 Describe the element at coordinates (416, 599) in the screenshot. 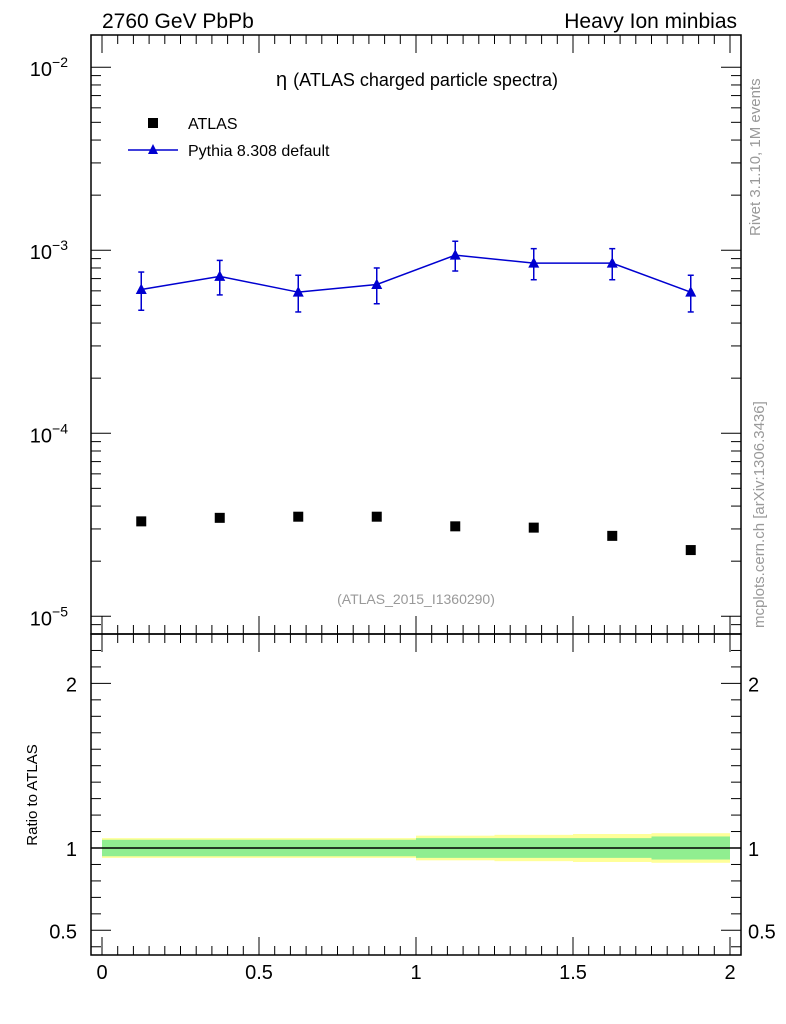

I see `analysis-id-label: (ATLAS_2015_I1360290)` at that location.